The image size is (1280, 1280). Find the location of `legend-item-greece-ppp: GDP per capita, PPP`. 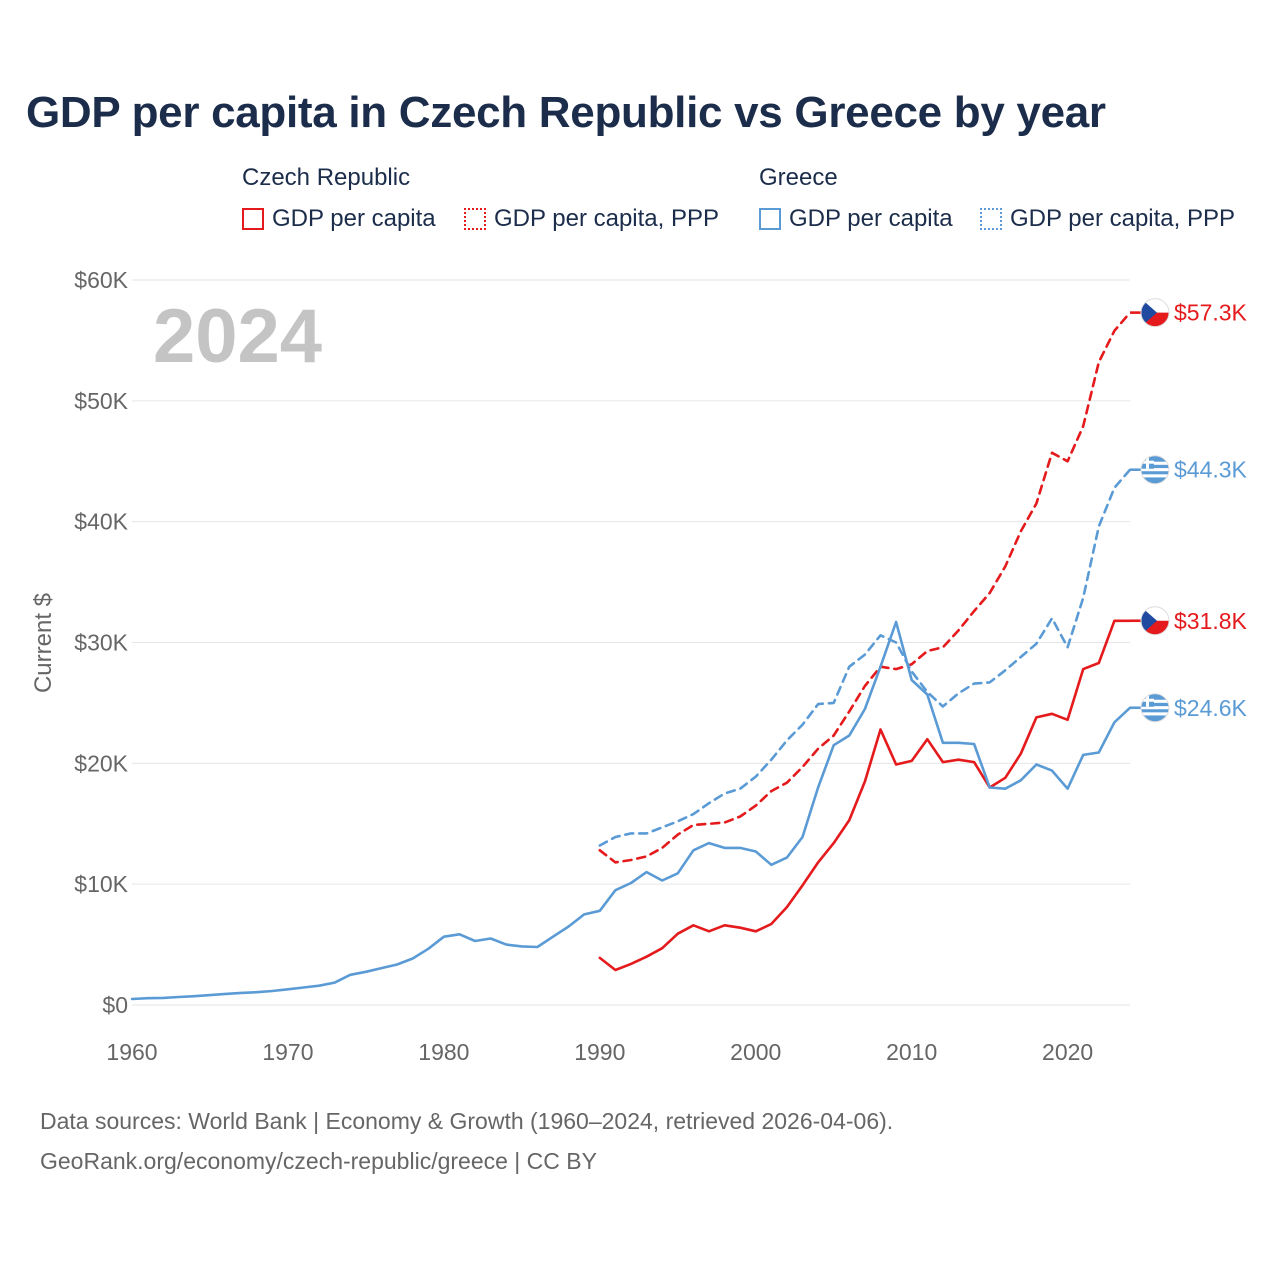

legend-item-greece-ppp: GDP per capita, PPP is located at coordinates (1107, 219).